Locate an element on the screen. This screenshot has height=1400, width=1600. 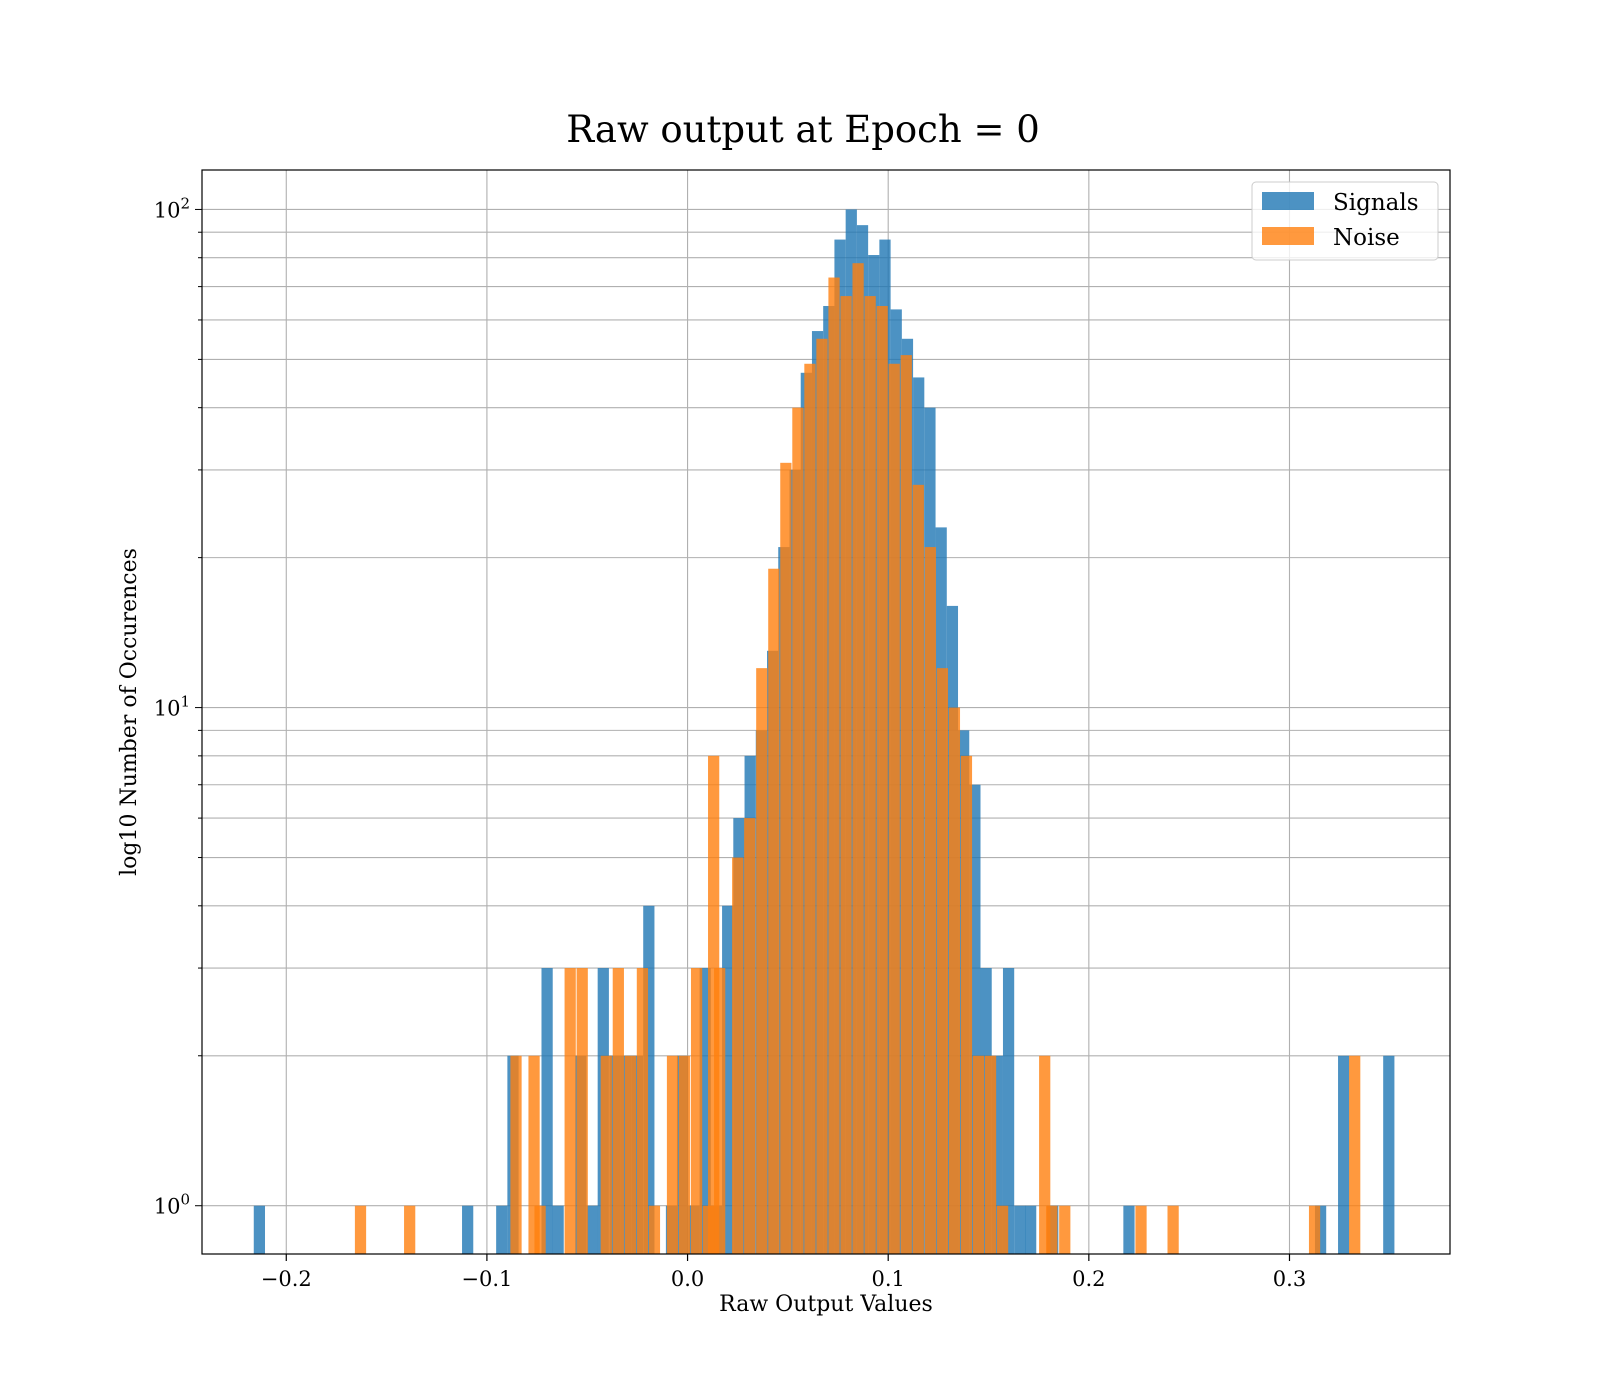
x-tick-label: 0.2 is located at coordinates (1088, 1279).